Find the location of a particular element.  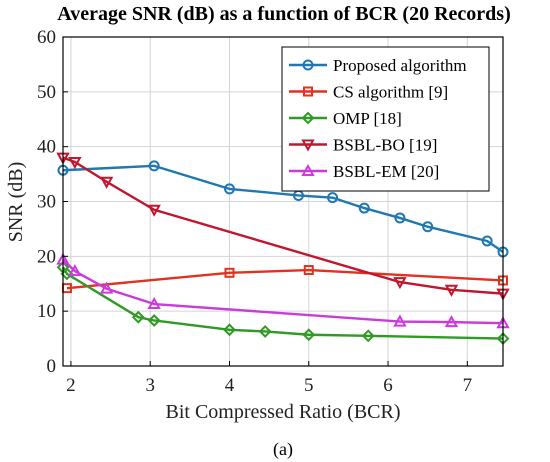

legend-entry: Proposed algorithm is located at coordinates (378, 65).